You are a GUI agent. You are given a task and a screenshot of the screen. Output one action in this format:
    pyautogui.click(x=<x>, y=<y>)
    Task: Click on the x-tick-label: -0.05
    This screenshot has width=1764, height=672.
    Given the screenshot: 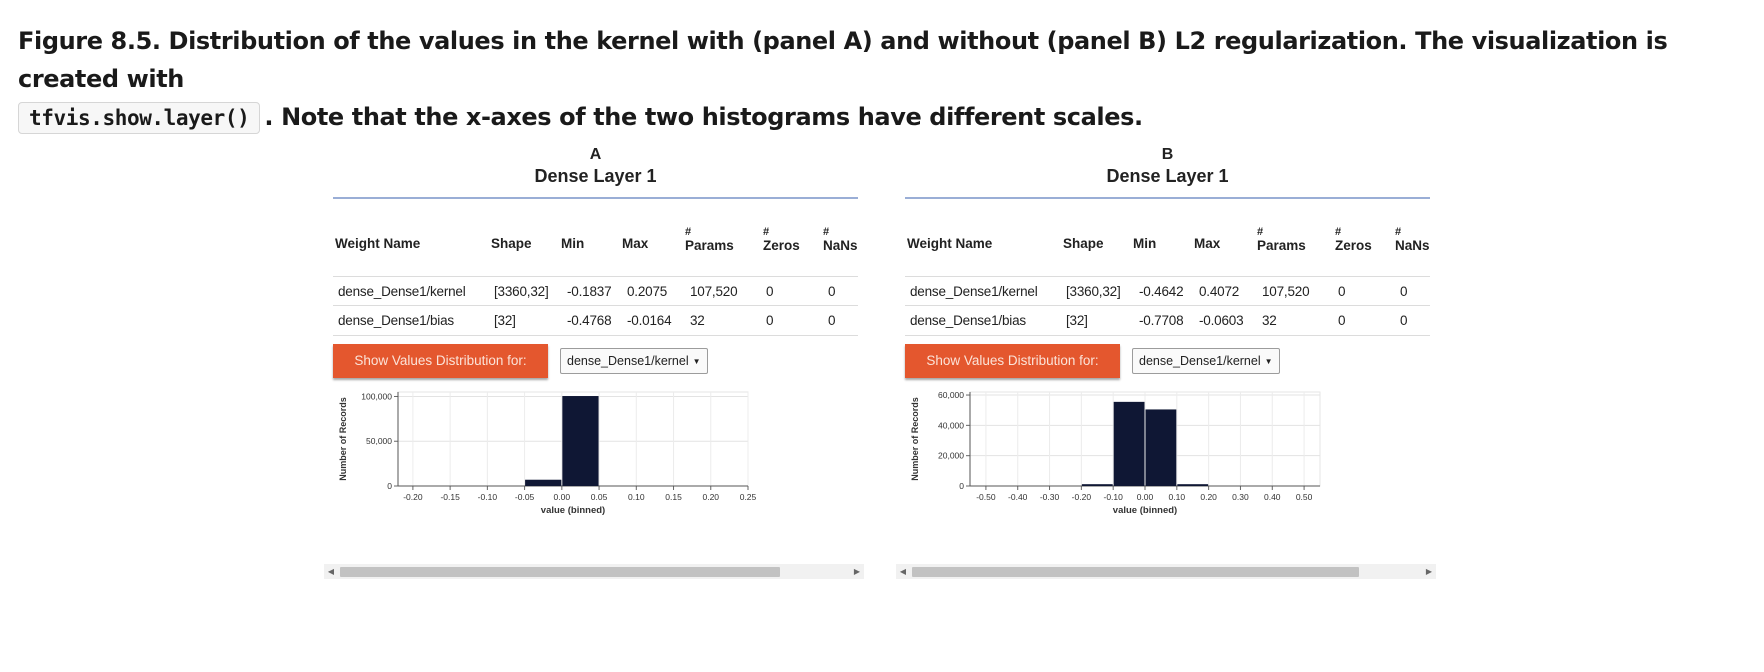 What is the action you would take?
    pyautogui.click(x=525, y=497)
    